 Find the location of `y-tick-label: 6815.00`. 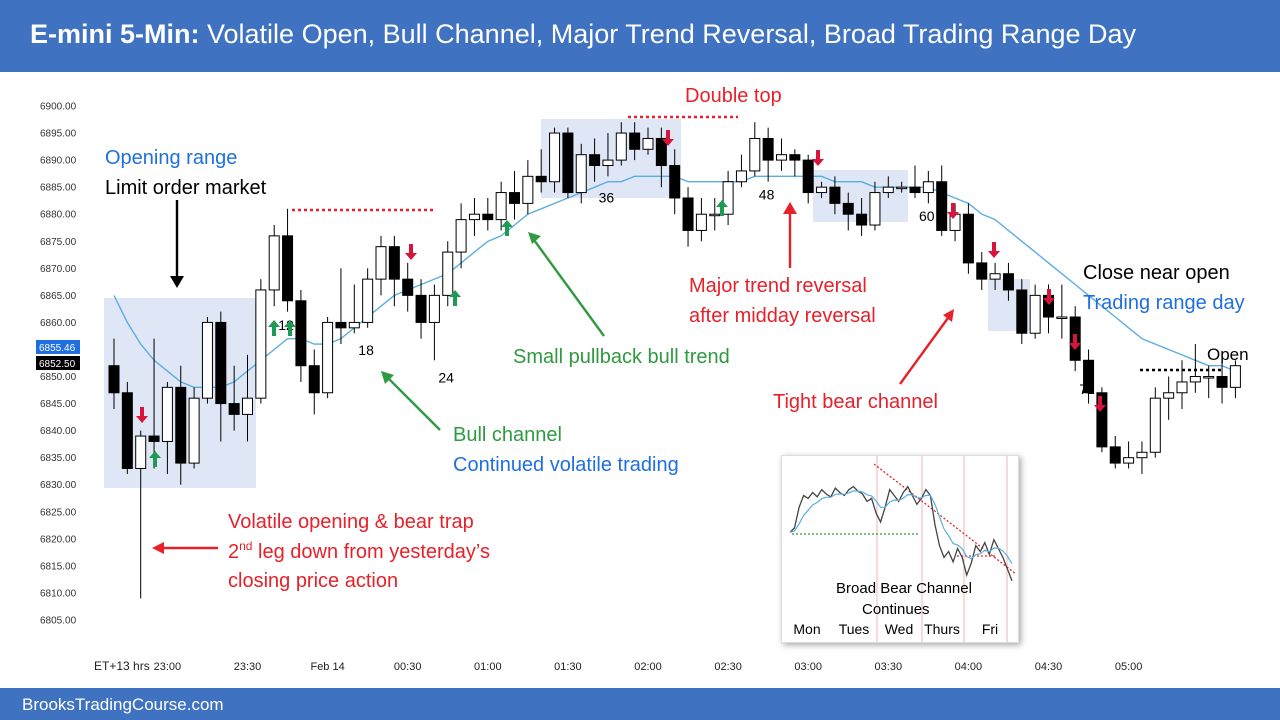

y-tick-label: 6815.00 is located at coordinates (58, 566).